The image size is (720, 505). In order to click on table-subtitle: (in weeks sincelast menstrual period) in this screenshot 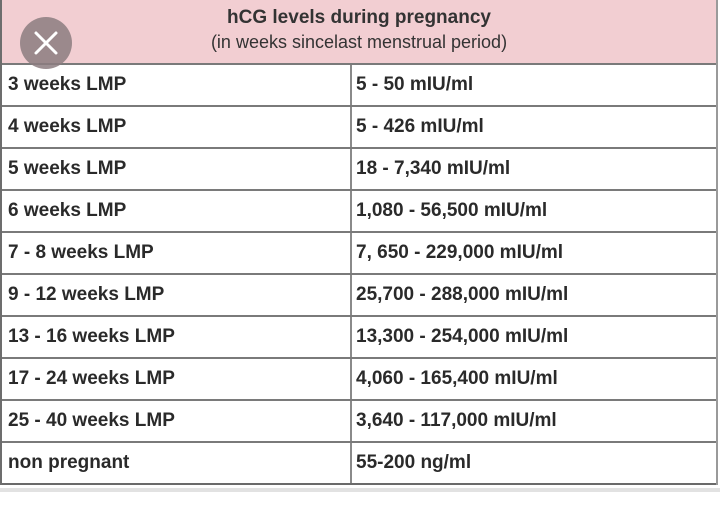, I will do `click(359, 42)`.